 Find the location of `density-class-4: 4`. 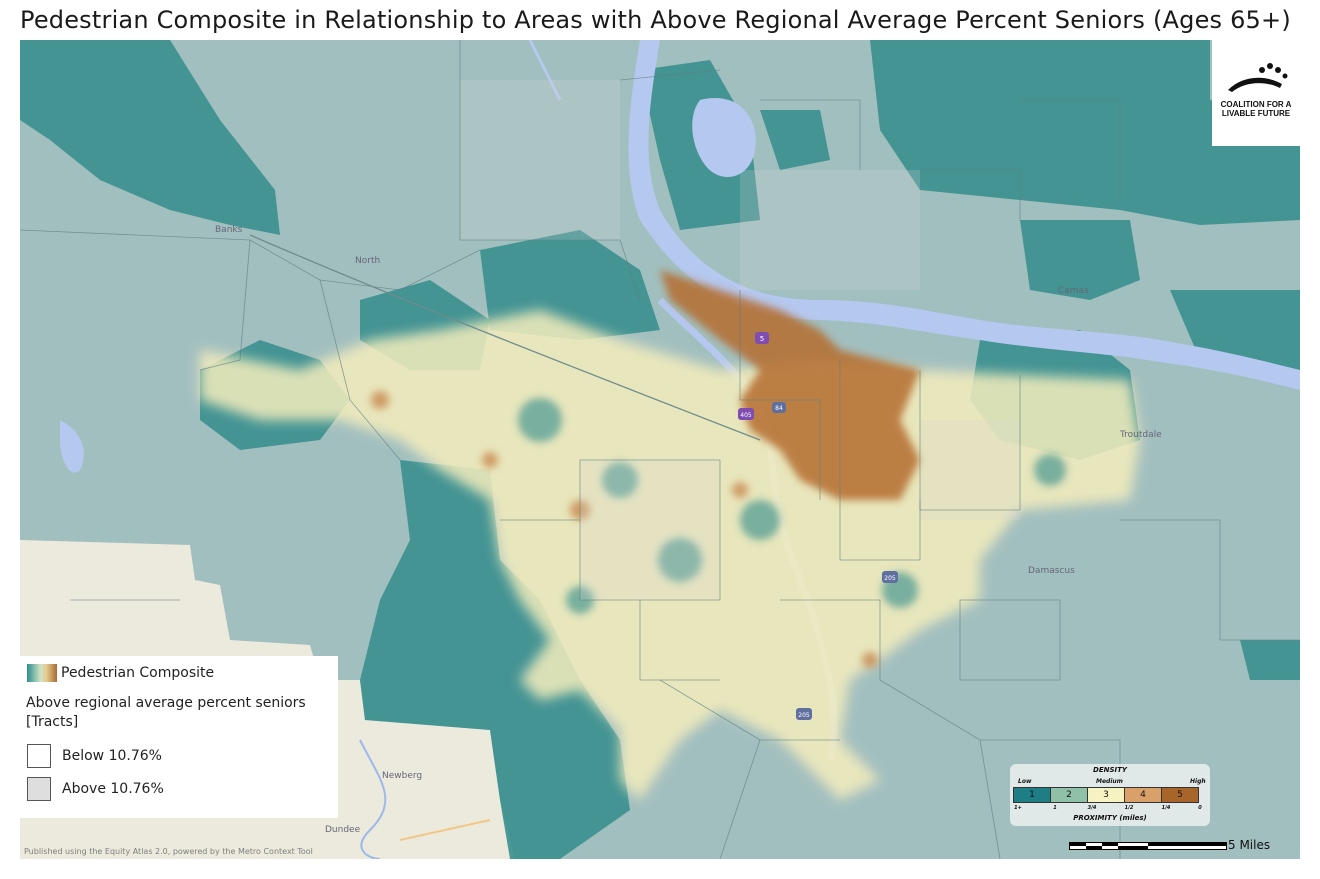

density-class-4: 4 is located at coordinates (1143, 795).